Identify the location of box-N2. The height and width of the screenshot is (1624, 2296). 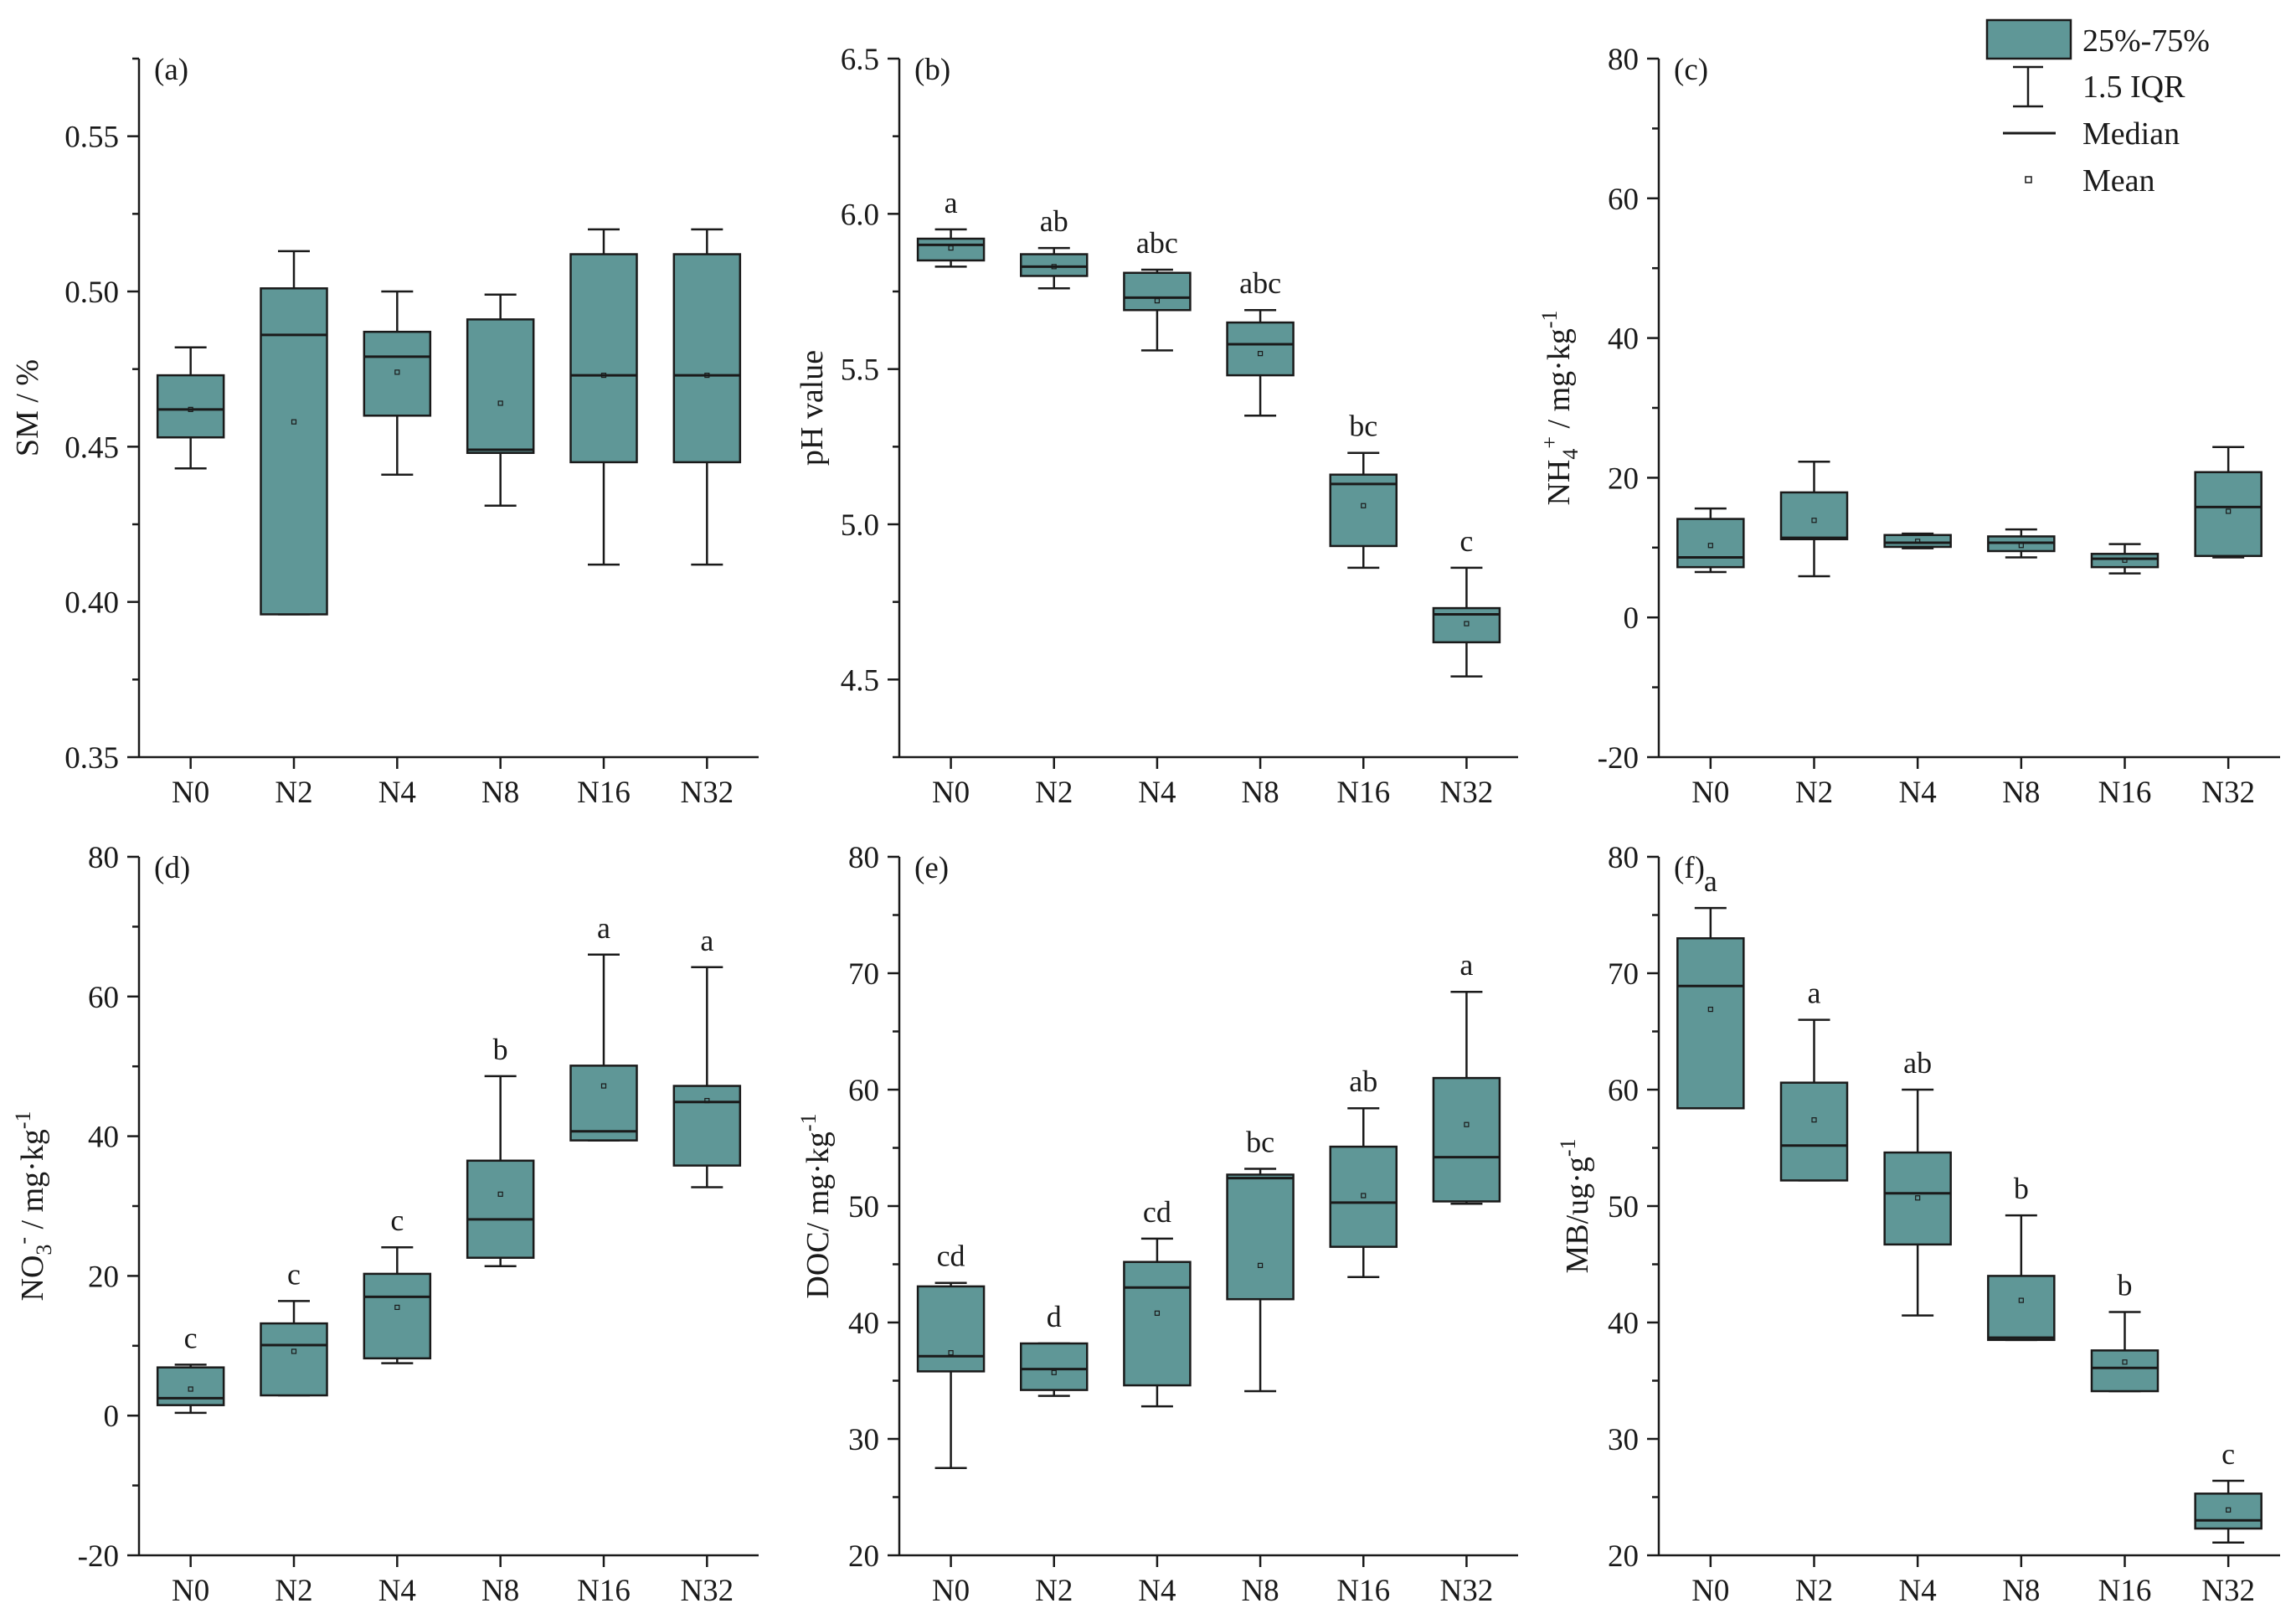
(1814, 519).